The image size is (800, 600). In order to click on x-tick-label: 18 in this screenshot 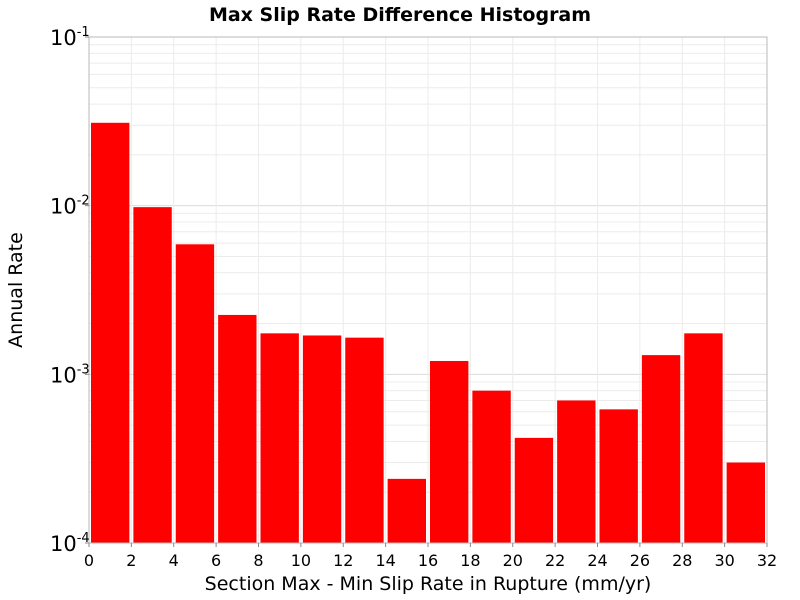, I will do `click(470, 560)`.